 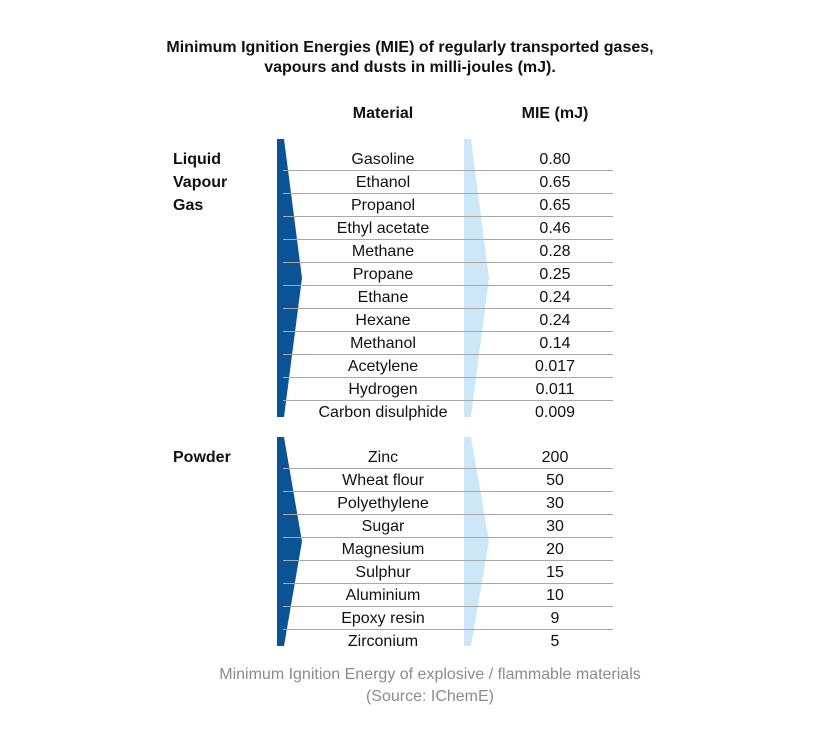 I want to click on mie-value-cell: 0.009, so click(x=555, y=412).